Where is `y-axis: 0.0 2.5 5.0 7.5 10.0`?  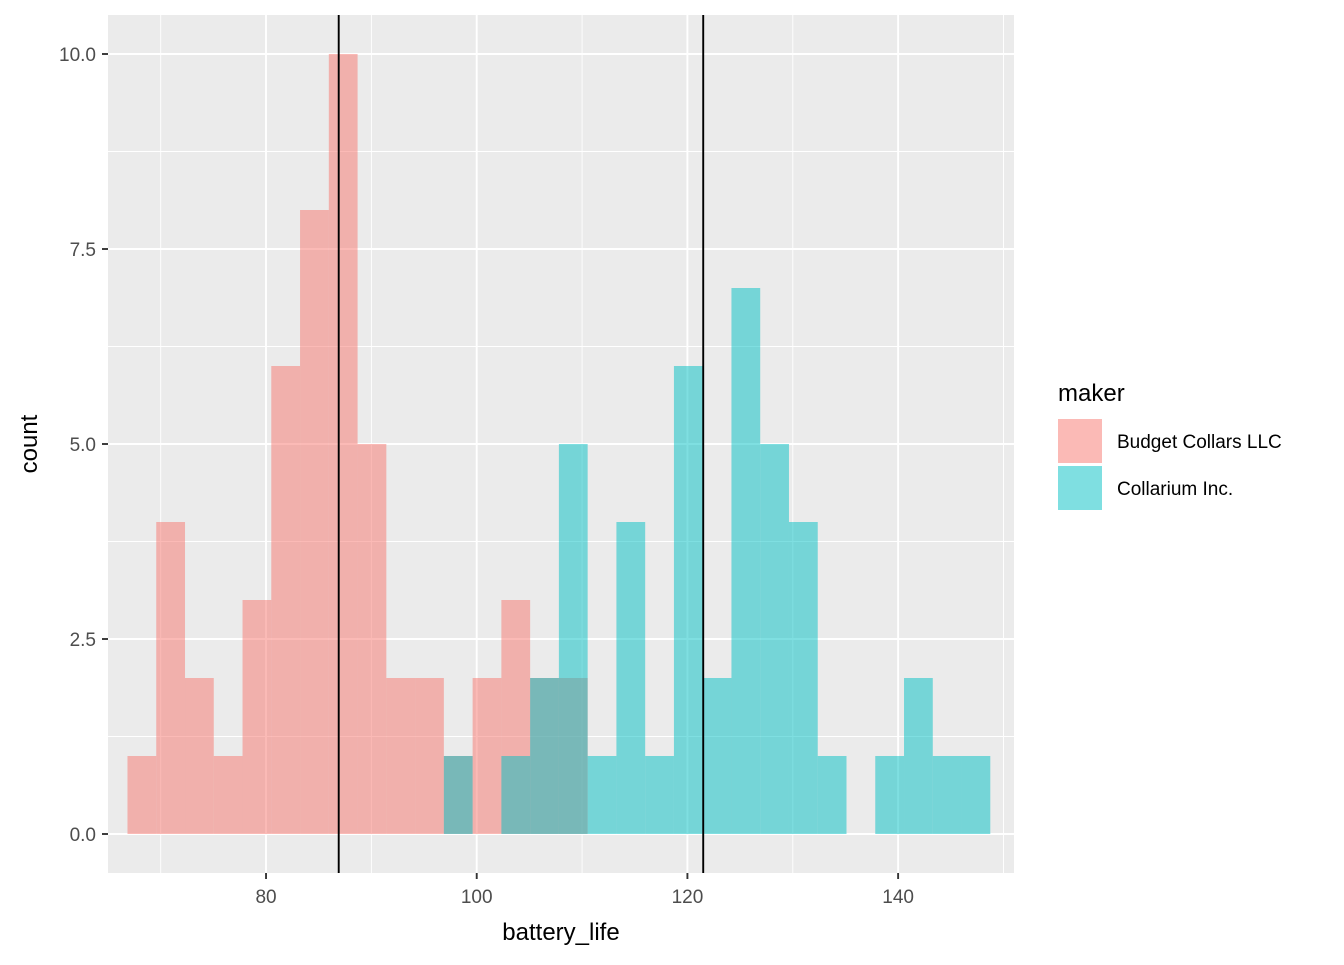 y-axis: 0.0 2.5 5.0 7.5 10.0 is located at coordinates (83, 445).